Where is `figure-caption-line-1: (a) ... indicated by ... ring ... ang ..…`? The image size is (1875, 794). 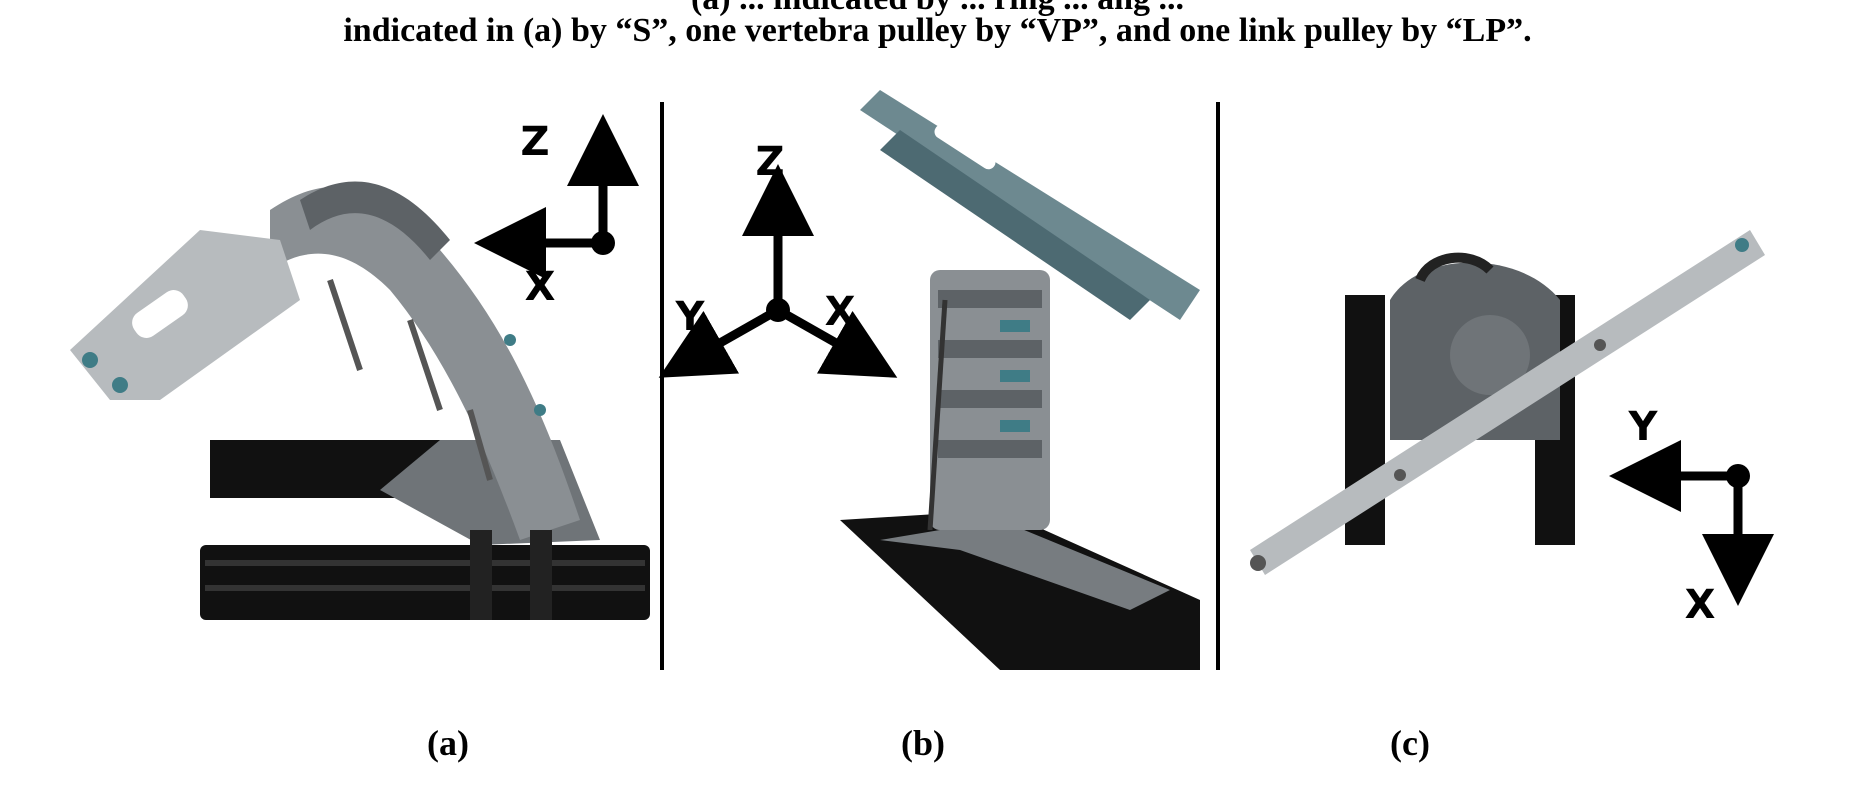
figure-caption-line-1: (a) ... indicated by ... ring ... ang ..… is located at coordinates (937, 9).